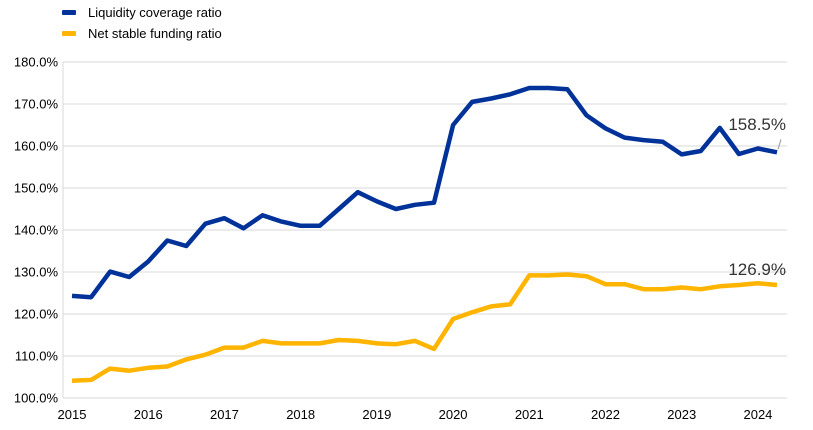  What do you see at coordinates (72, 414) in the screenshot?
I see `x-tick-label-0: 2015` at bounding box center [72, 414].